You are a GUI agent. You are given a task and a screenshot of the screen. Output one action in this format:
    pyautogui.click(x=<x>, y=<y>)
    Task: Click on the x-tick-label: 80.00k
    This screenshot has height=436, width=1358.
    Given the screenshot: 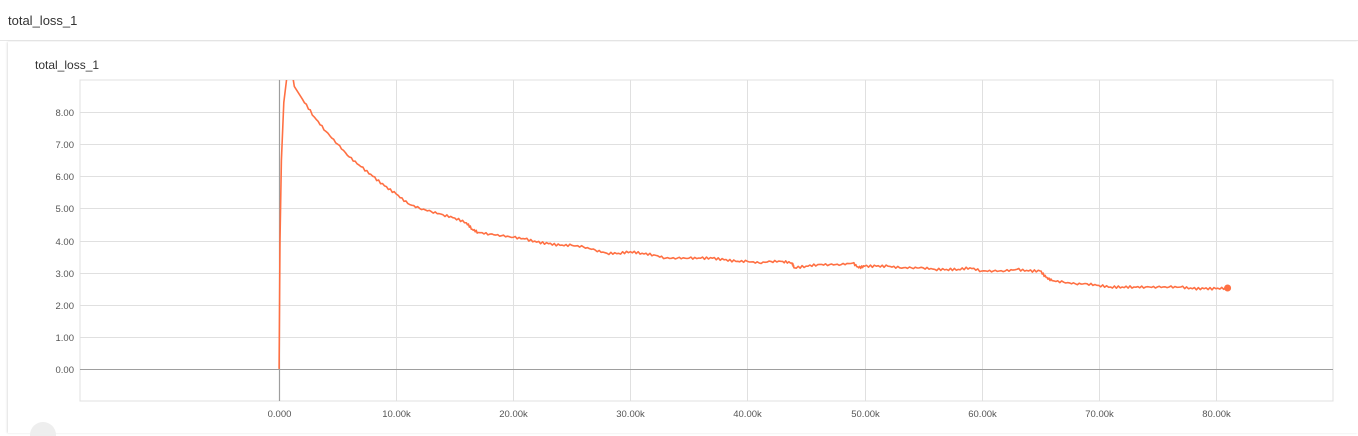 What is the action you would take?
    pyautogui.click(x=1216, y=414)
    